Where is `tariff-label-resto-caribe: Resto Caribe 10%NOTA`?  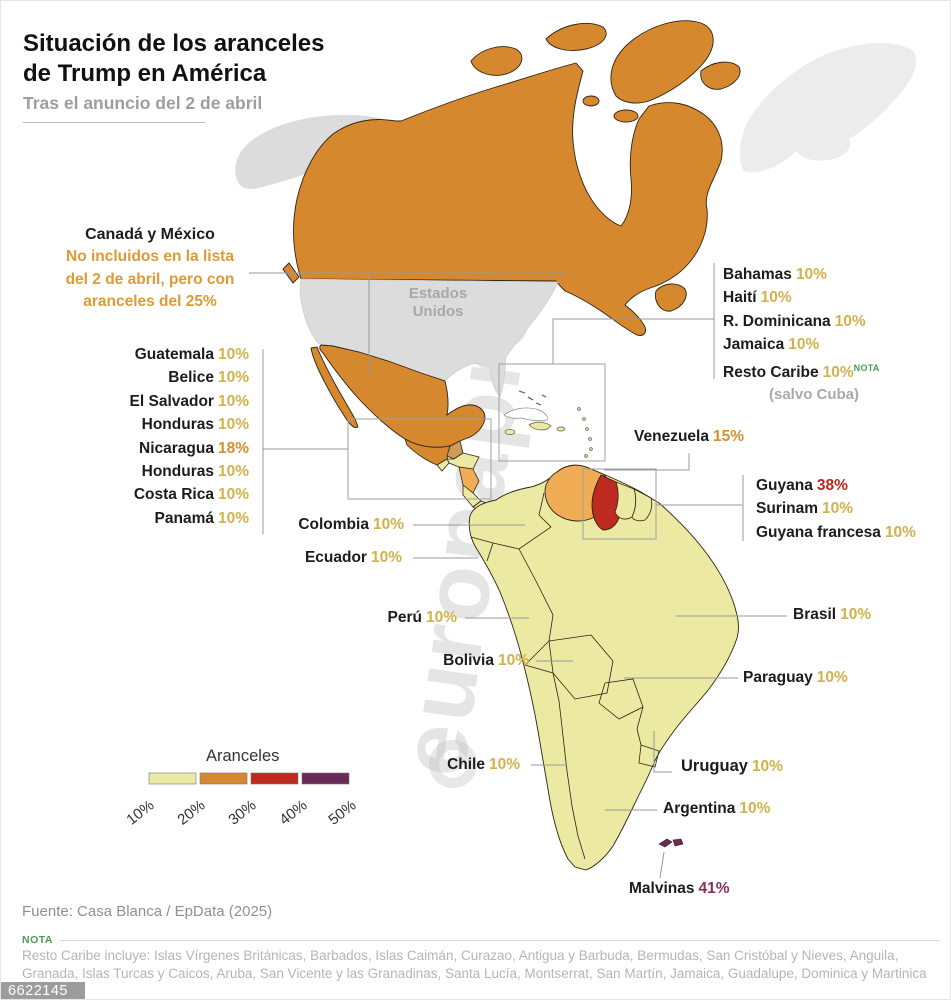 tariff-label-resto-caribe: Resto Caribe 10%NOTA is located at coordinates (801, 371).